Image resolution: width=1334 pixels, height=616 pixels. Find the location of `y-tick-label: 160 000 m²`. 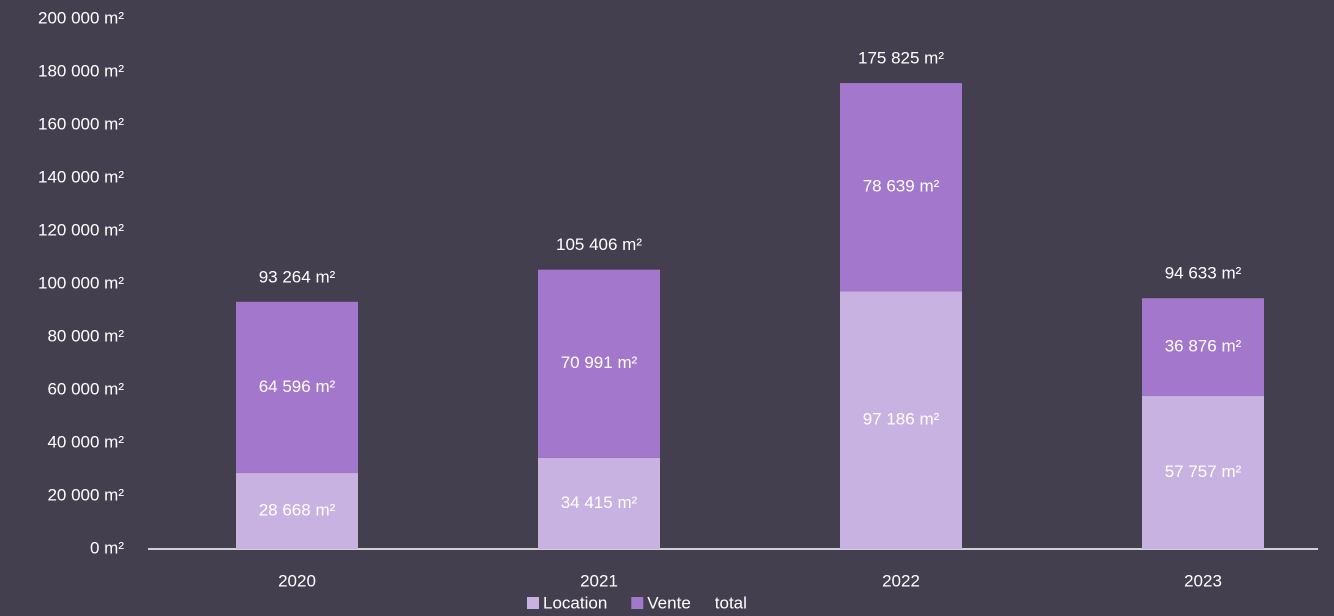

y-tick-label: 160 000 m² is located at coordinates (81, 123).